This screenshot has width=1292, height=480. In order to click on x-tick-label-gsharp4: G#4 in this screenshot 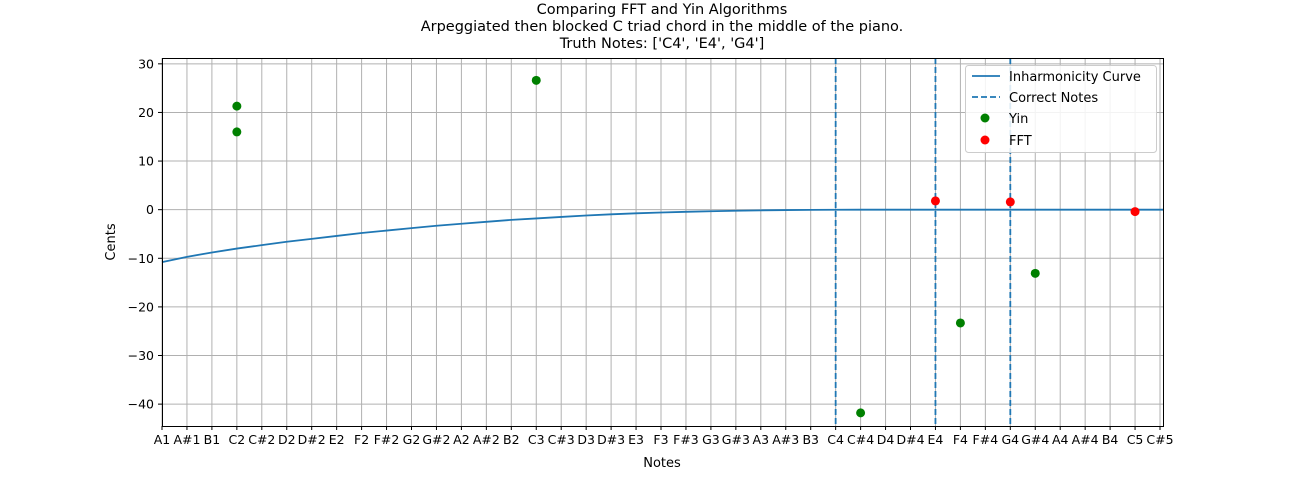, I will do `click(1035, 439)`.